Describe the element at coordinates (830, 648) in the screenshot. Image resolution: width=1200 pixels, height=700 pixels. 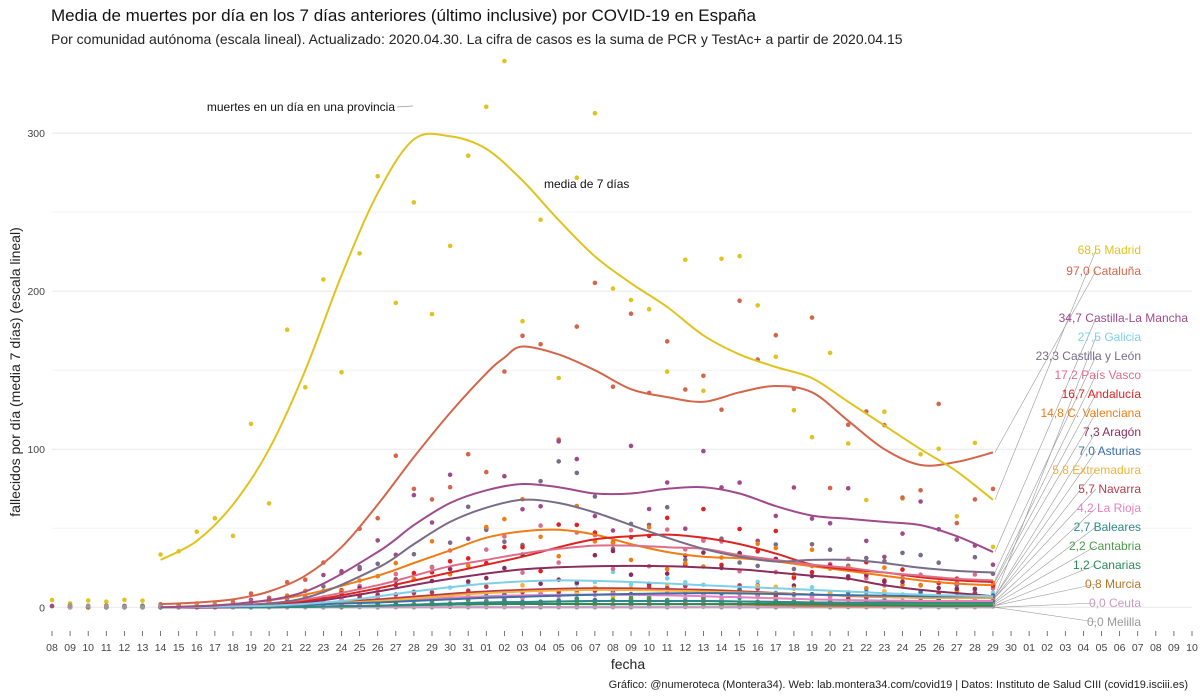
I see `x-tick-label: 20` at that location.